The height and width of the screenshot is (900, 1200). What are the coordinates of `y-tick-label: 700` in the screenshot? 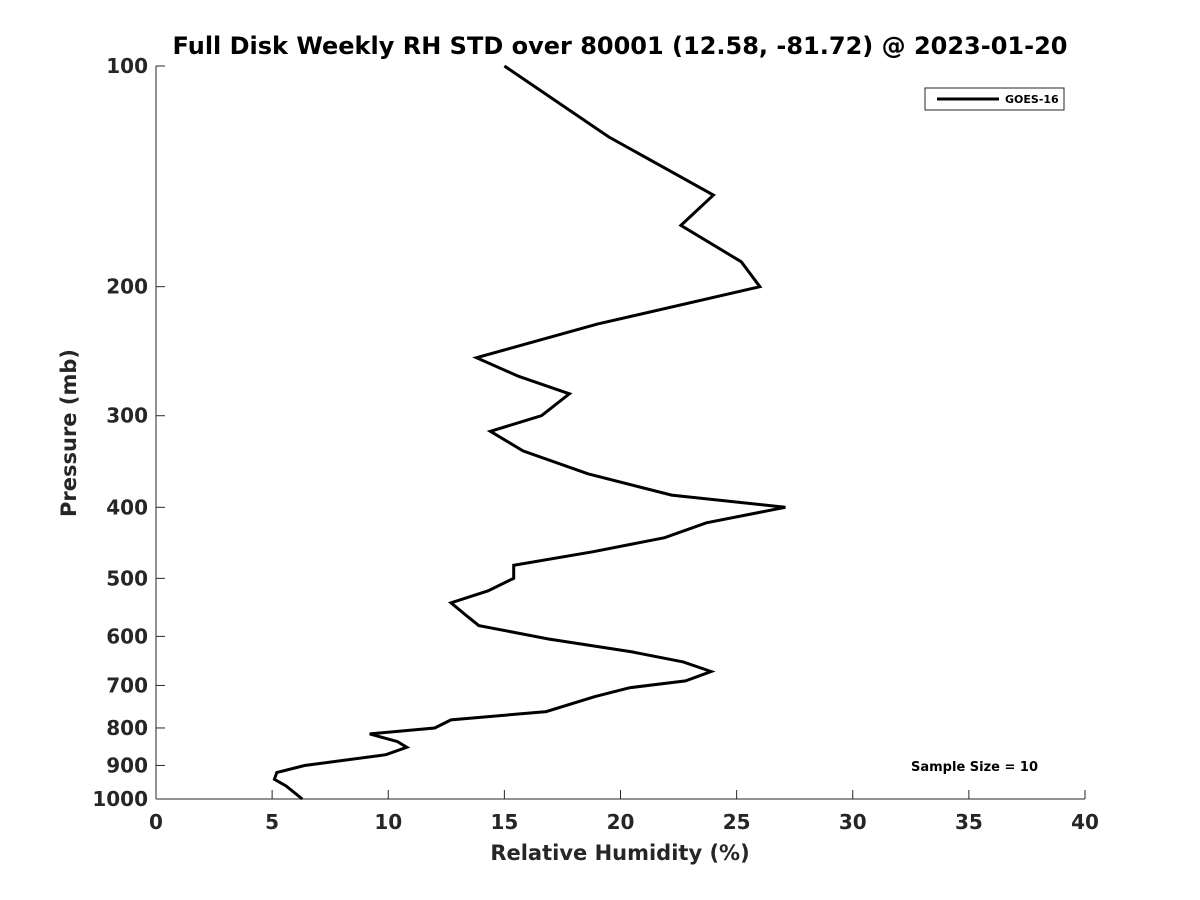 It's located at (127, 685).